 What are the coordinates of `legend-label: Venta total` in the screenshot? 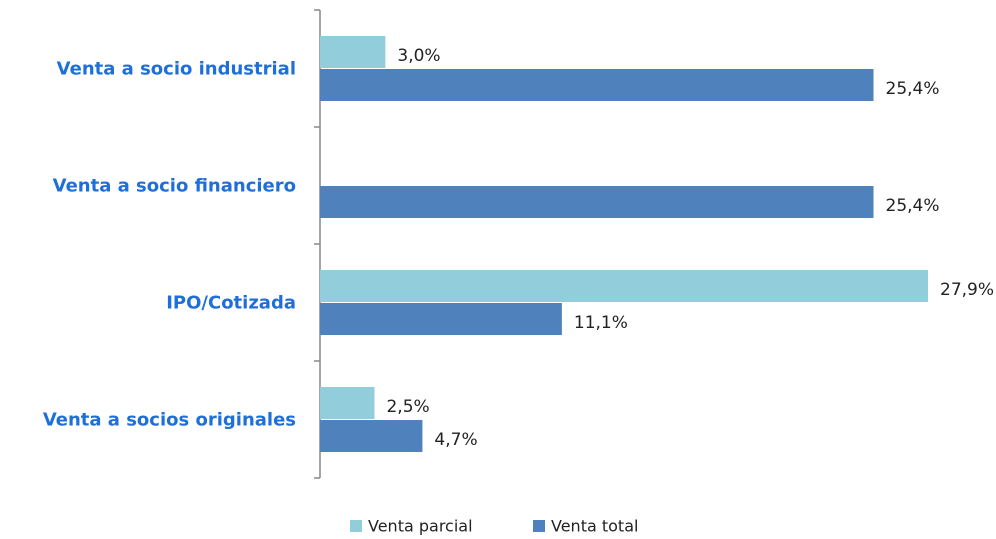 It's located at (594, 526).